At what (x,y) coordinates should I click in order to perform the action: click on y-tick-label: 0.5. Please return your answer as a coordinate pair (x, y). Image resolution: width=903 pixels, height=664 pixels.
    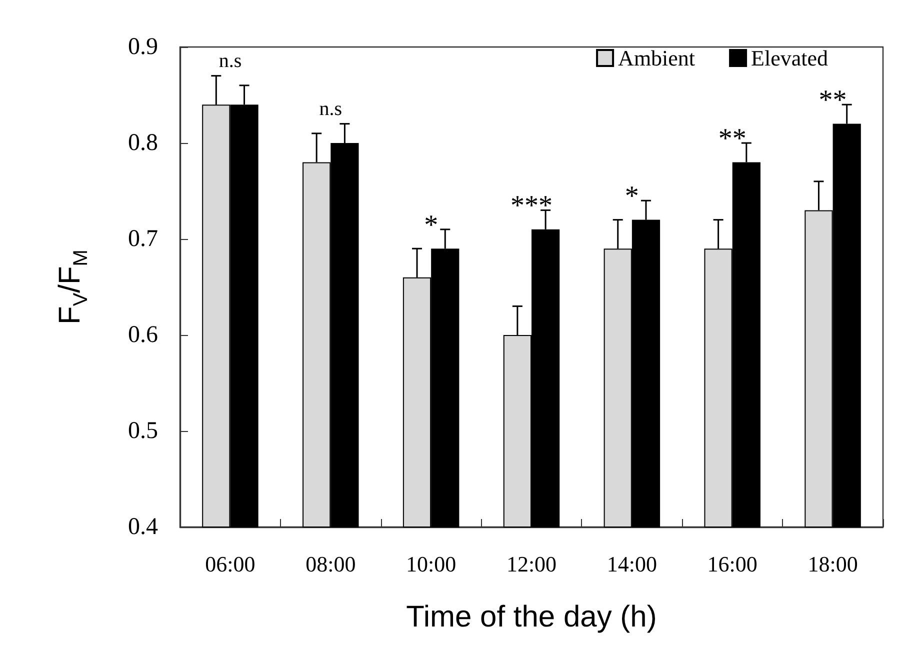
    Looking at the image, I should click on (143, 431).